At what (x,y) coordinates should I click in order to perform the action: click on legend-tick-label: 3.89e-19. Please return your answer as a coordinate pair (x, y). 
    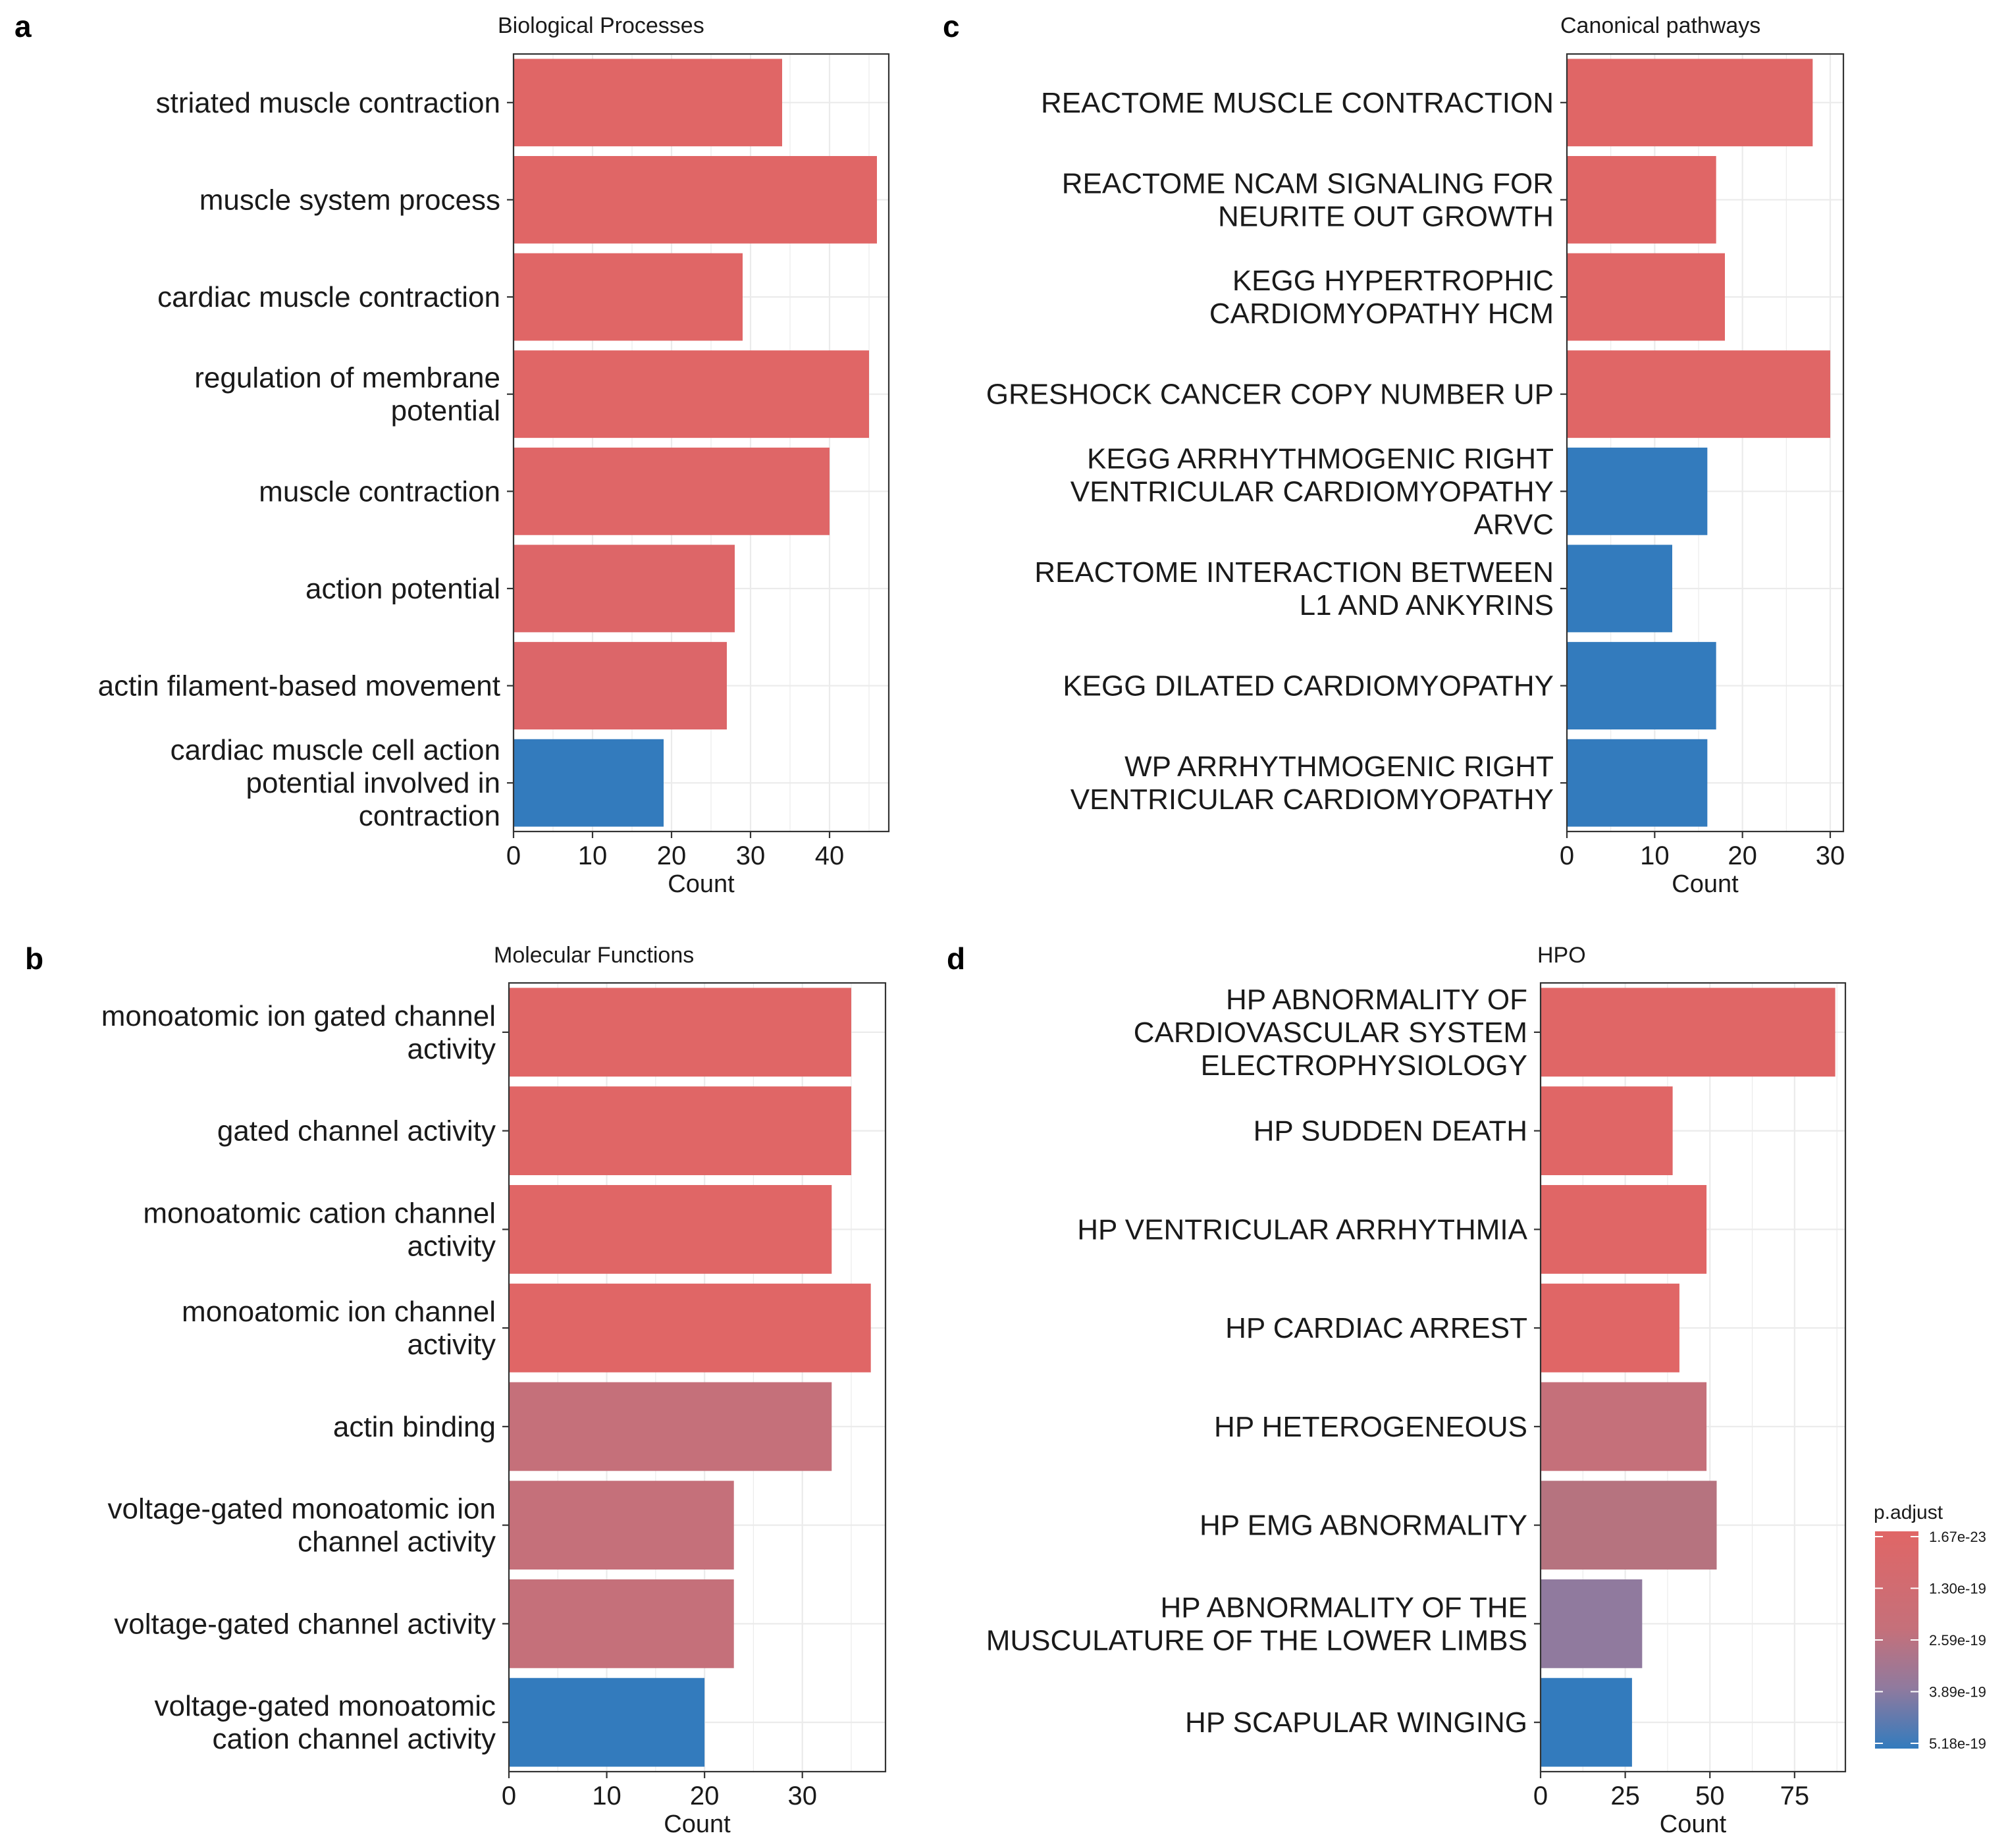
    Looking at the image, I should click on (1957, 1692).